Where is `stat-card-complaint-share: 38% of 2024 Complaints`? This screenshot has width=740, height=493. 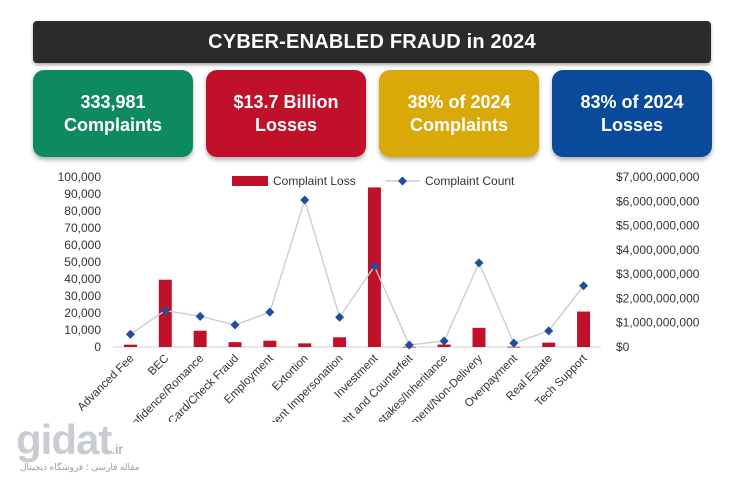
stat-card-complaint-share: 38% of 2024 Complaints is located at coordinates (459, 113).